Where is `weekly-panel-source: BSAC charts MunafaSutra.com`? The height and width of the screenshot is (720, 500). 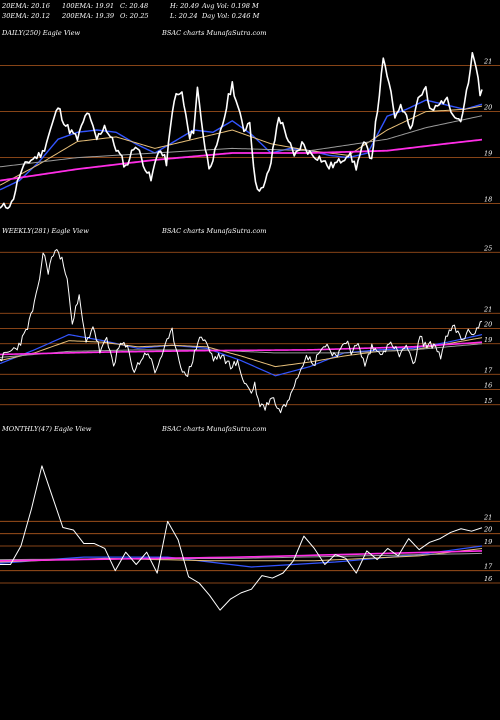 weekly-panel-source: BSAC charts MunafaSutra.com is located at coordinates (214, 231).